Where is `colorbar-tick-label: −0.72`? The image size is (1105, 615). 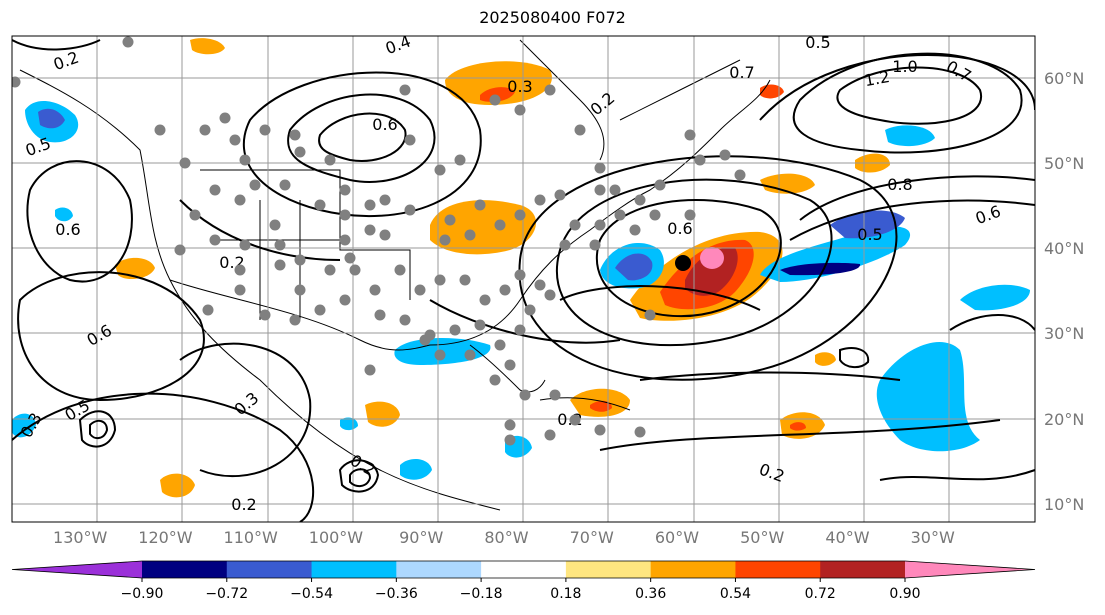 colorbar-tick-label: −0.72 is located at coordinates (227, 594).